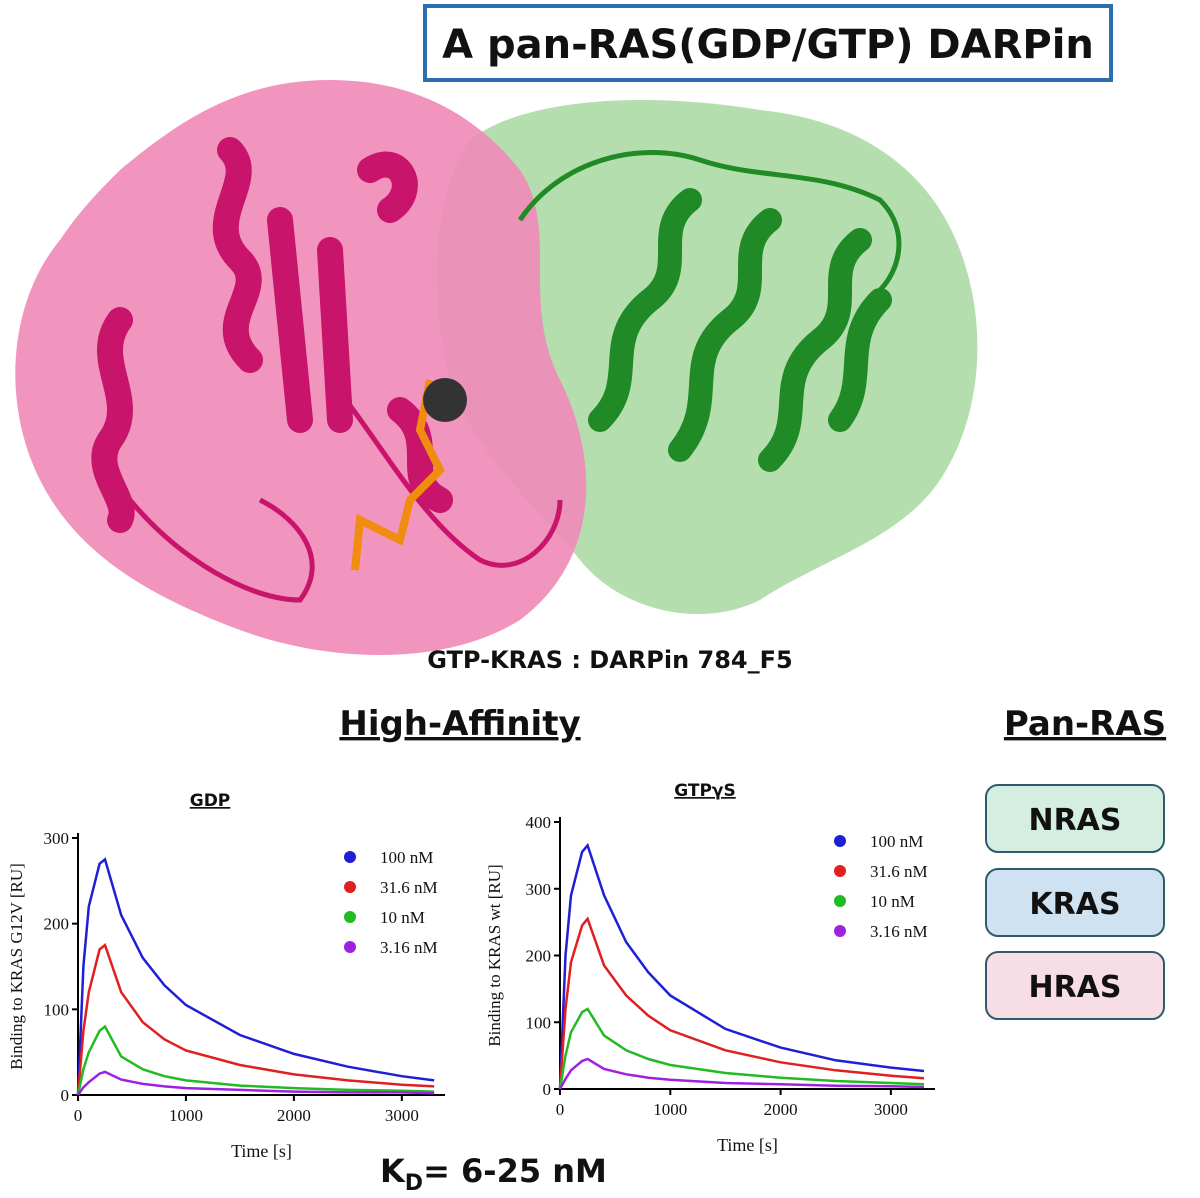 This screenshot has width=1200, height=1198. I want to click on title-box, so click(768, 43).